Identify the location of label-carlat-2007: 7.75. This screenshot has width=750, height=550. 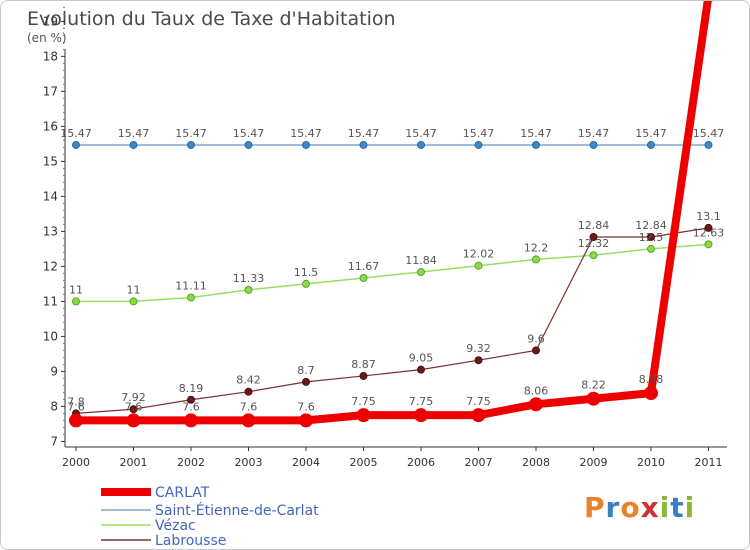
(478, 401).